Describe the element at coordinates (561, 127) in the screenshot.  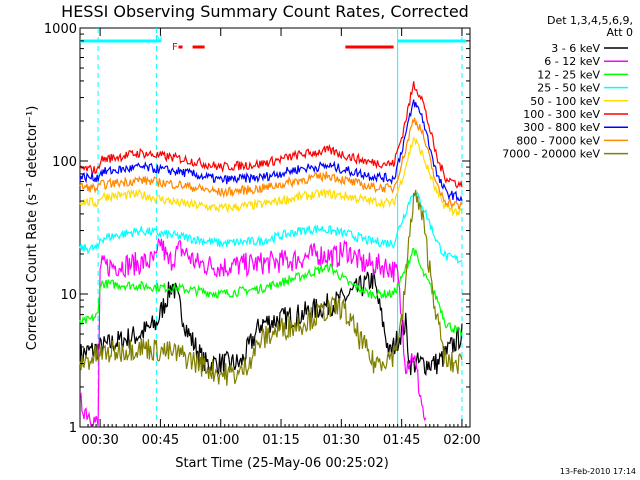
I see `legend-label-6: 300 - 800 keV` at that location.